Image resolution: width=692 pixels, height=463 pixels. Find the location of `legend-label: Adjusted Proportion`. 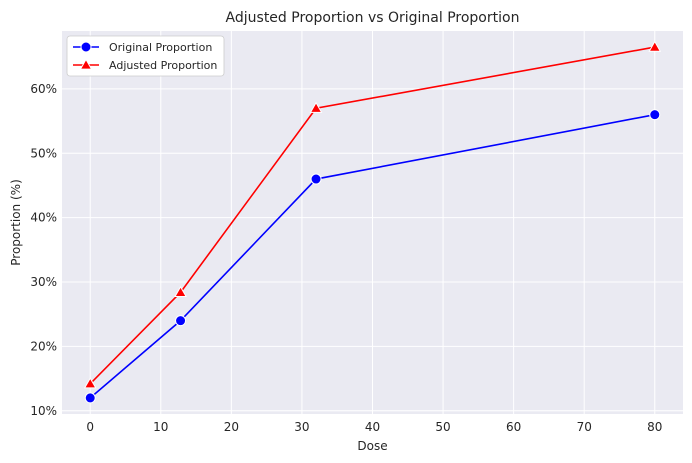

legend-label: Adjusted Proportion is located at coordinates (163, 65).